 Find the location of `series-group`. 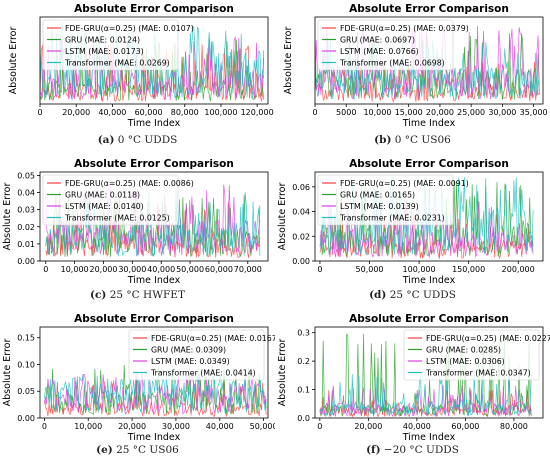

series-group is located at coordinates (425, 375).